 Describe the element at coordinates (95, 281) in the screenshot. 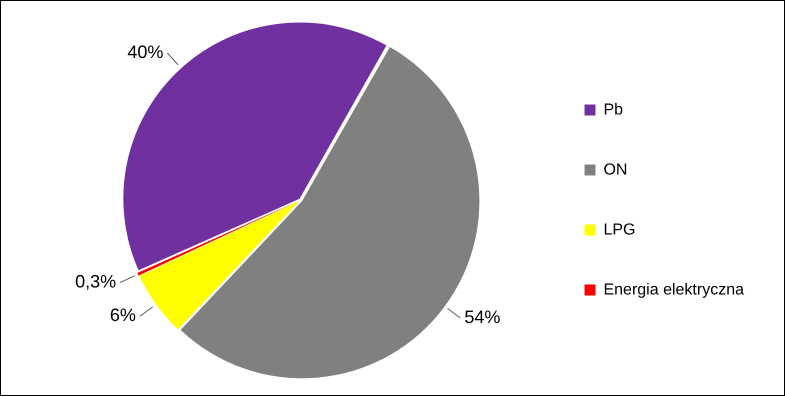

I see `data-label: 0,3%` at that location.